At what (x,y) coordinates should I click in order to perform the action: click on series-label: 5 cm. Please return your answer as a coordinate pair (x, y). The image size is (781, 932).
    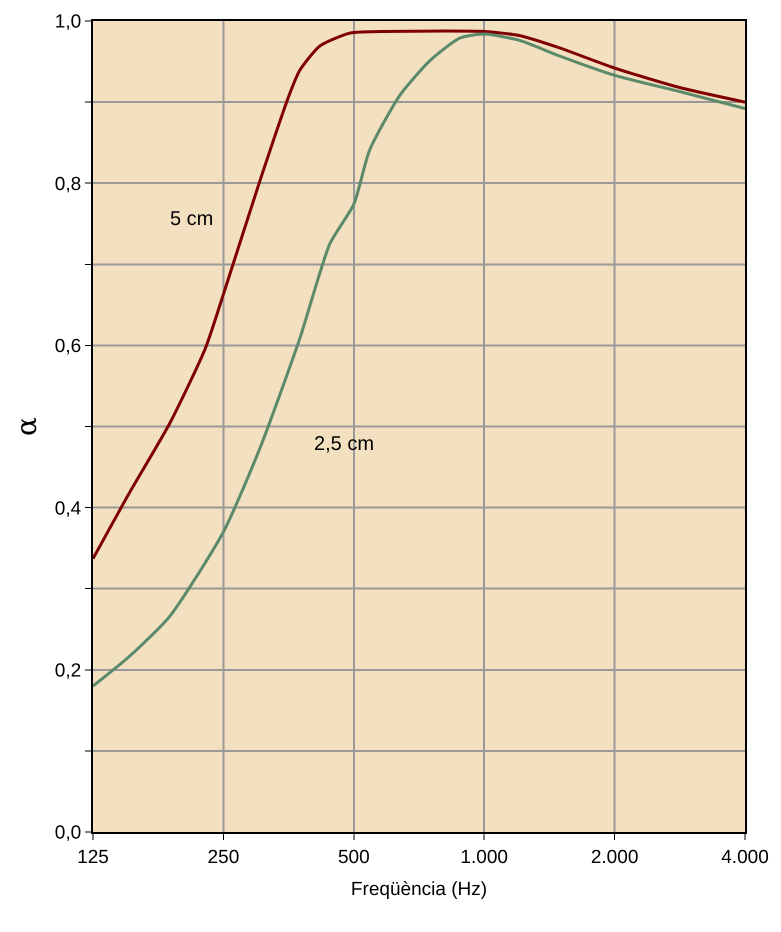
    Looking at the image, I should click on (192, 219).